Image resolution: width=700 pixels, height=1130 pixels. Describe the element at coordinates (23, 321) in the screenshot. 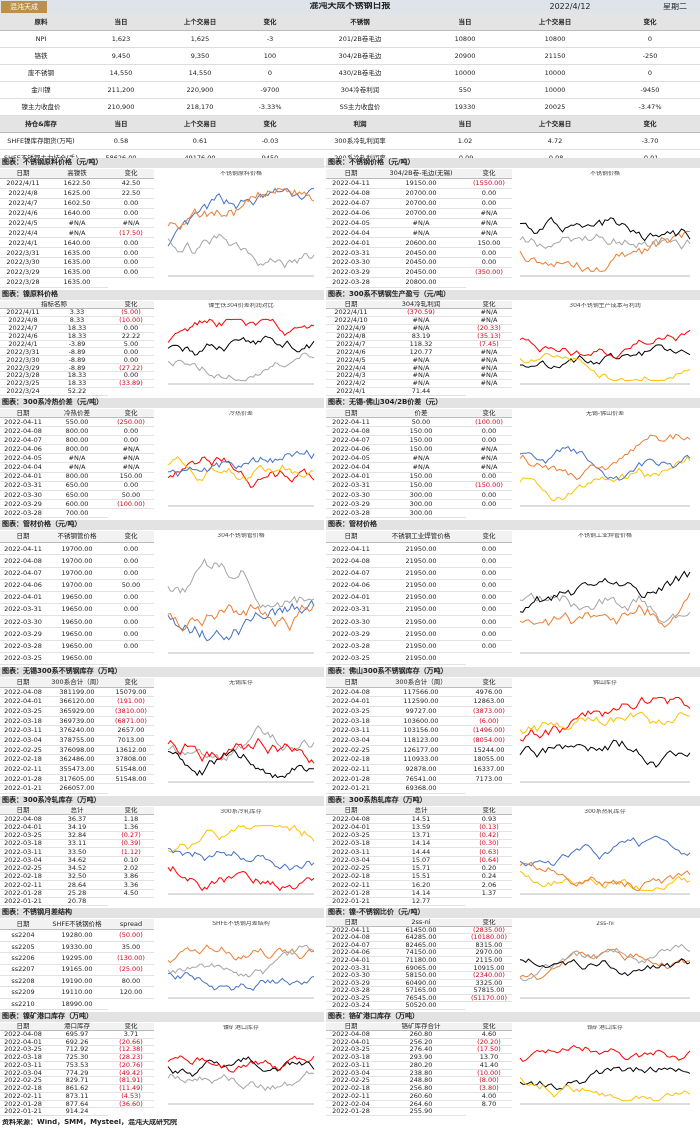

I see `table-cell: 2022/4/8` at that location.